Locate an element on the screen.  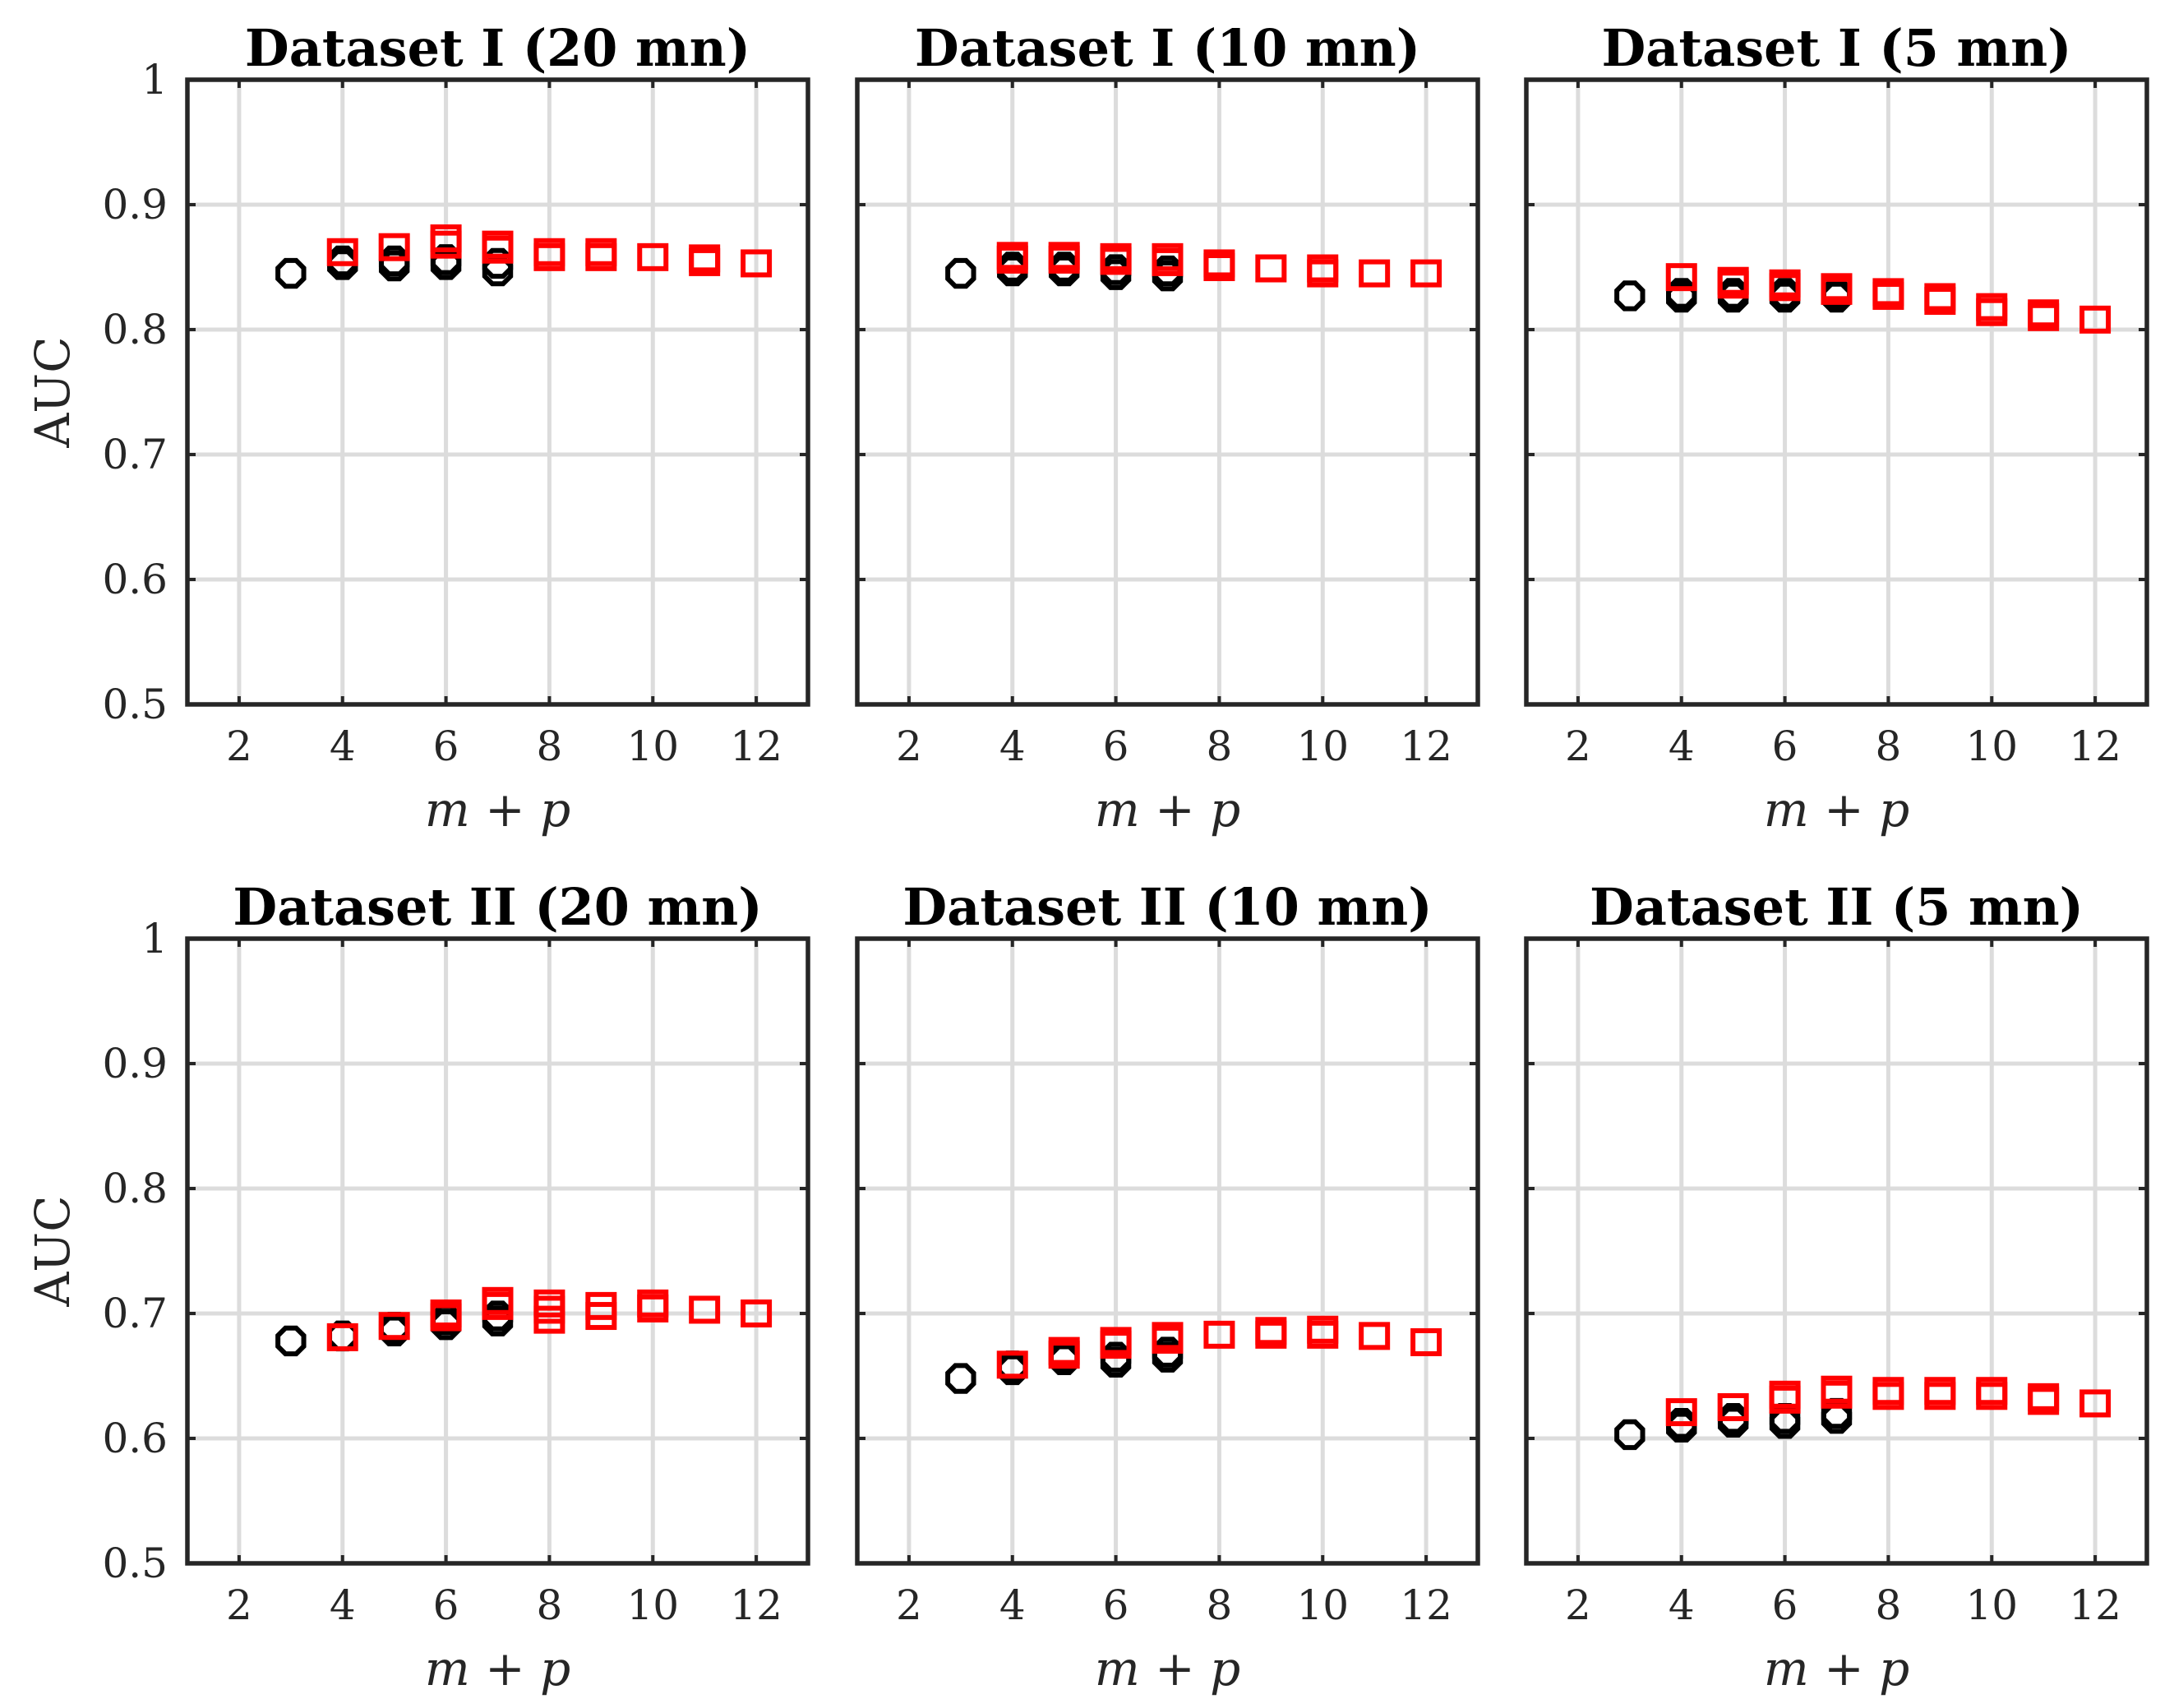
chart-title: Dataset II (5 mn) is located at coordinates (1837, 907).